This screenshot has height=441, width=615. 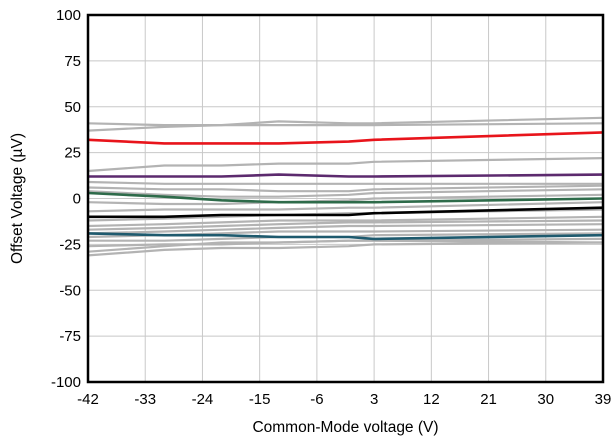 What do you see at coordinates (316, 399) in the screenshot?
I see `x-tick-label: -6` at bounding box center [316, 399].